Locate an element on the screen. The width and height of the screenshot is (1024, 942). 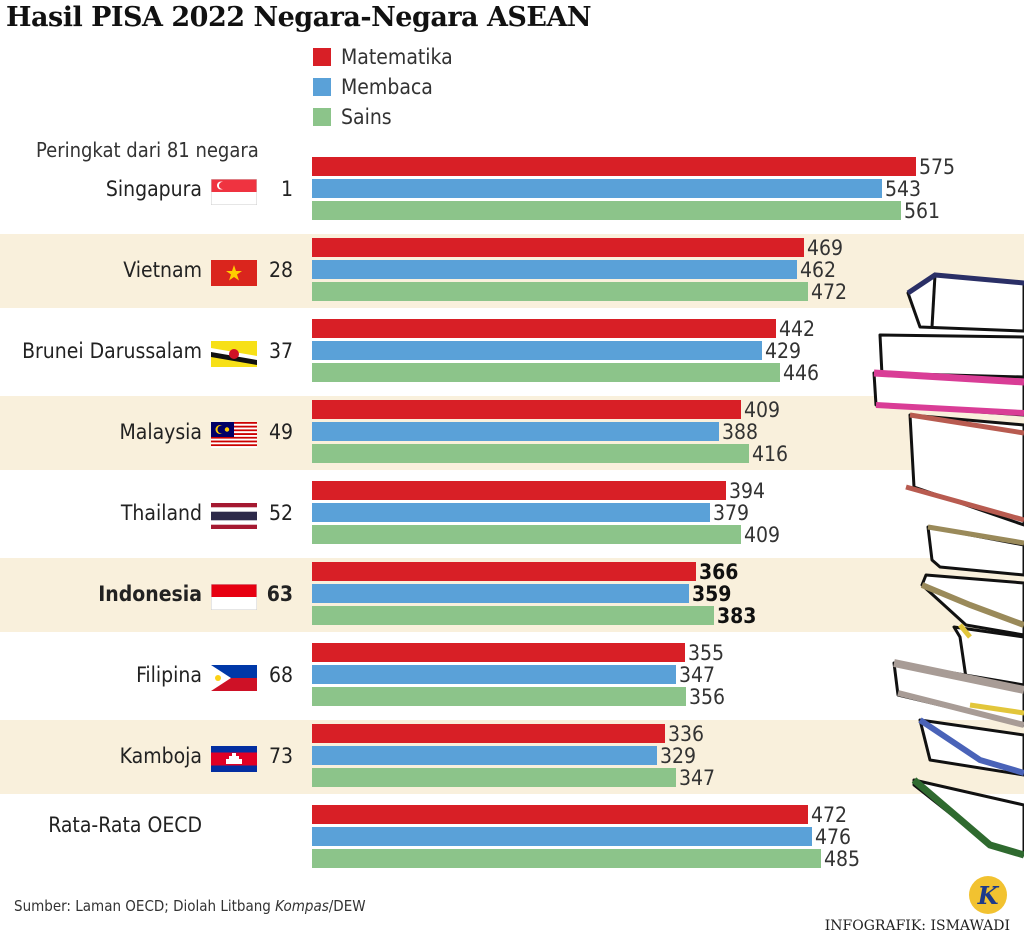
value-matematika-brunei-darussalam: 442 is located at coordinates (797, 329).